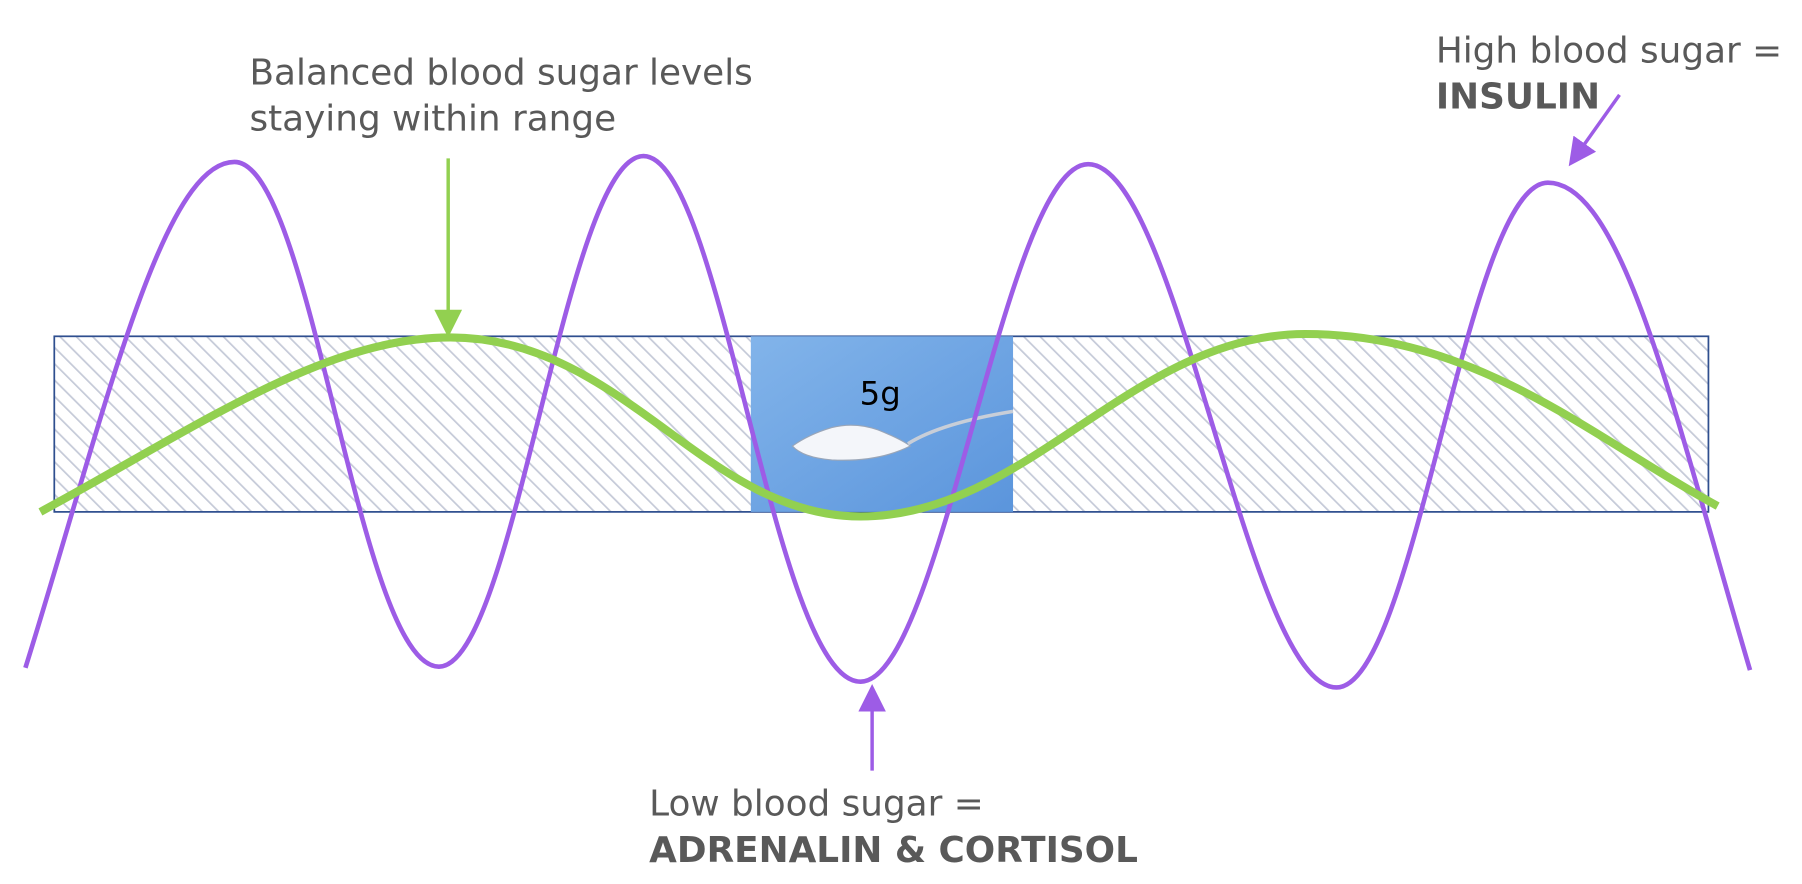 The height and width of the screenshot is (884, 1802). I want to click on sugar-spoon-image: 5g, so click(882, 424).